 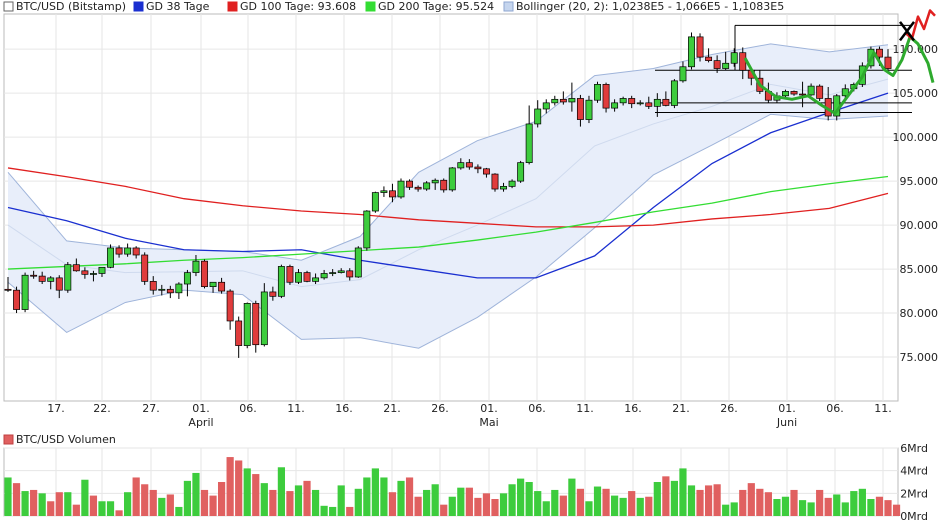 I want to click on legend-label-btc: BTC/USD (Bitstamp), so click(x=71, y=6).